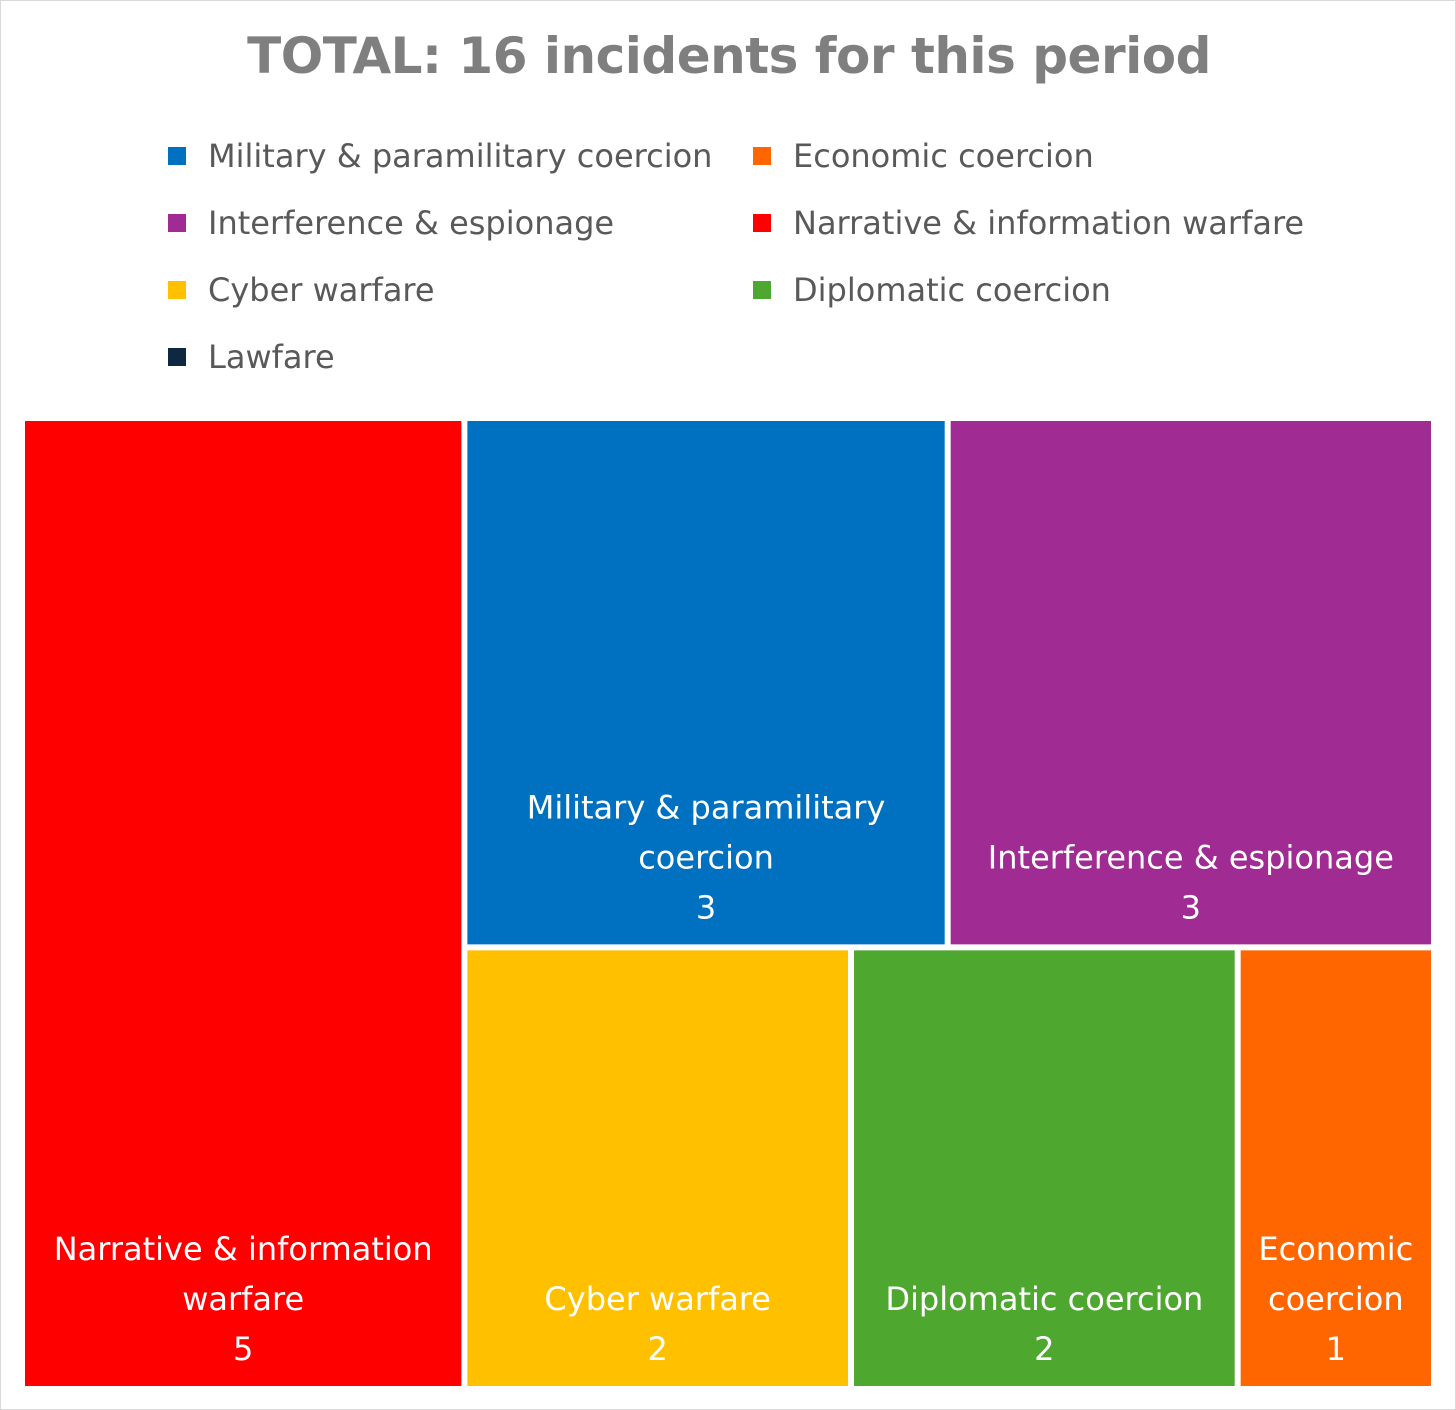 The height and width of the screenshot is (1410, 1456). What do you see at coordinates (243, 1299) in the screenshot?
I see `treemap-label-narrative-information-warfare-1: warfare` at bounding box center [243, 1299].